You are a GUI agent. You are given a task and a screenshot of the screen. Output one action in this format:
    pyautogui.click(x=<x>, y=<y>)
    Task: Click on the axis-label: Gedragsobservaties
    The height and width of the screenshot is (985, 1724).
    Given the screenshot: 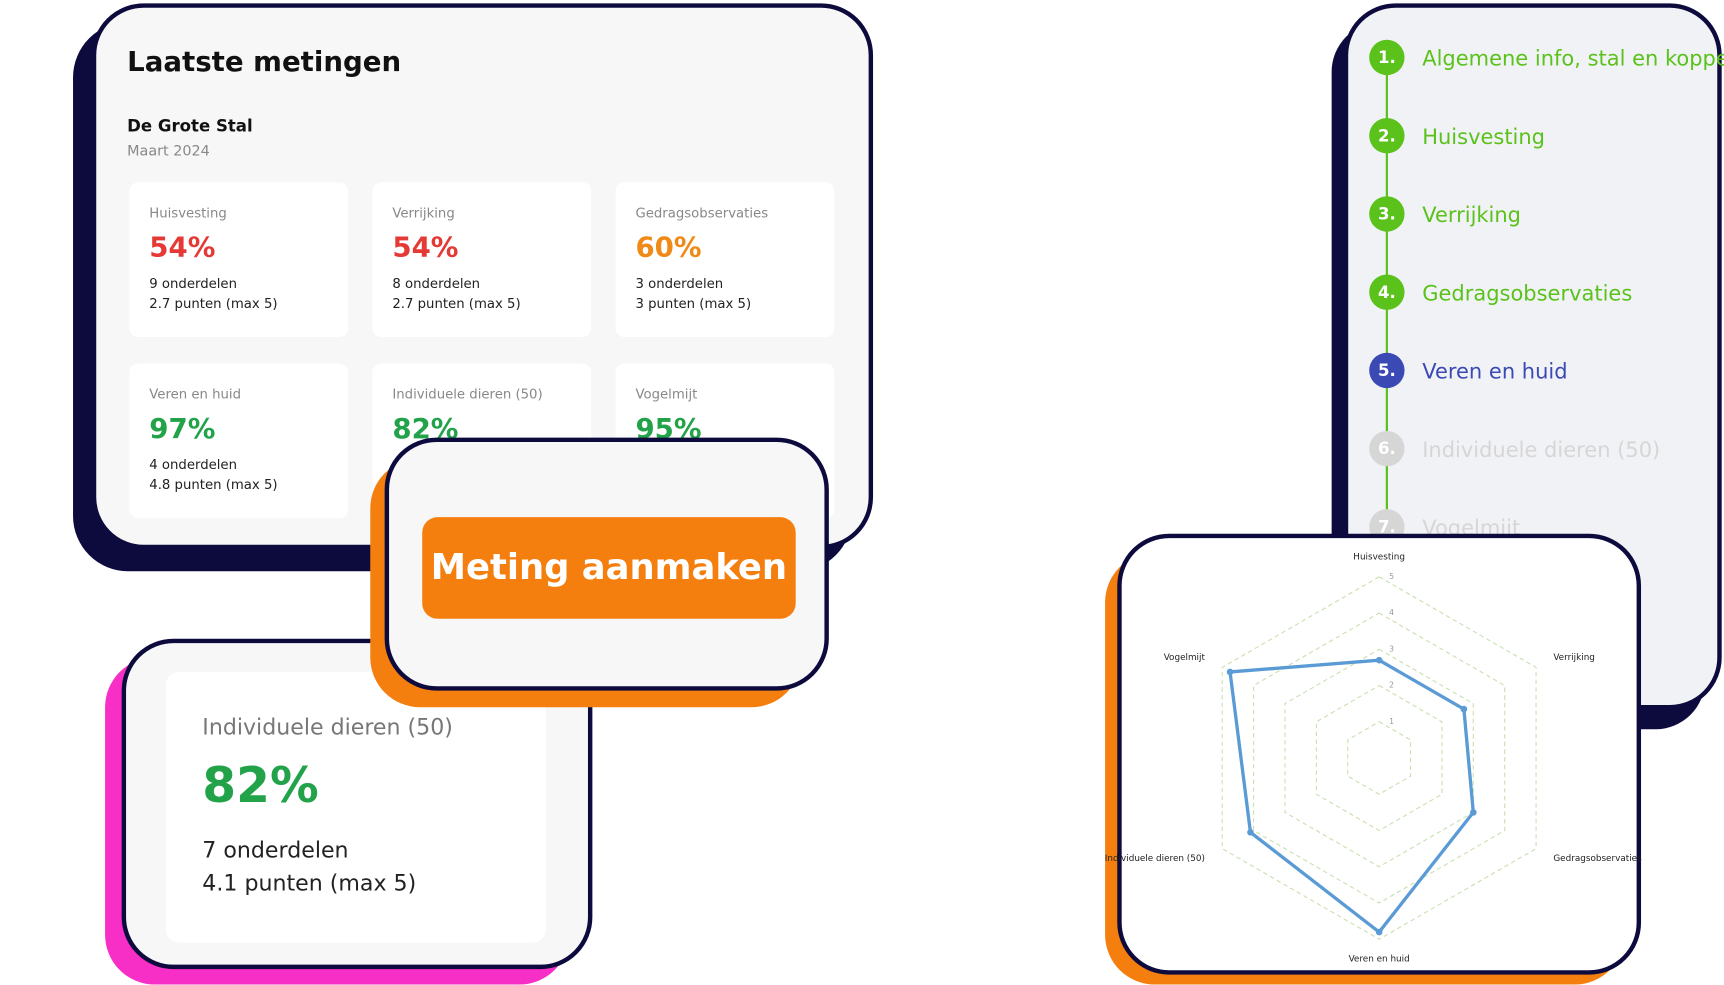 What is the action you would take?
    pyautogui.click(x=1597, y=859)
    